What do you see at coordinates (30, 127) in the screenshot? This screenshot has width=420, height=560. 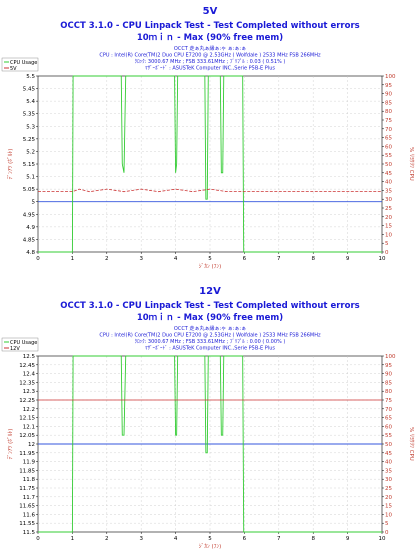 I see `y-tick-label: 5.3` at bounding box center [30, 127].